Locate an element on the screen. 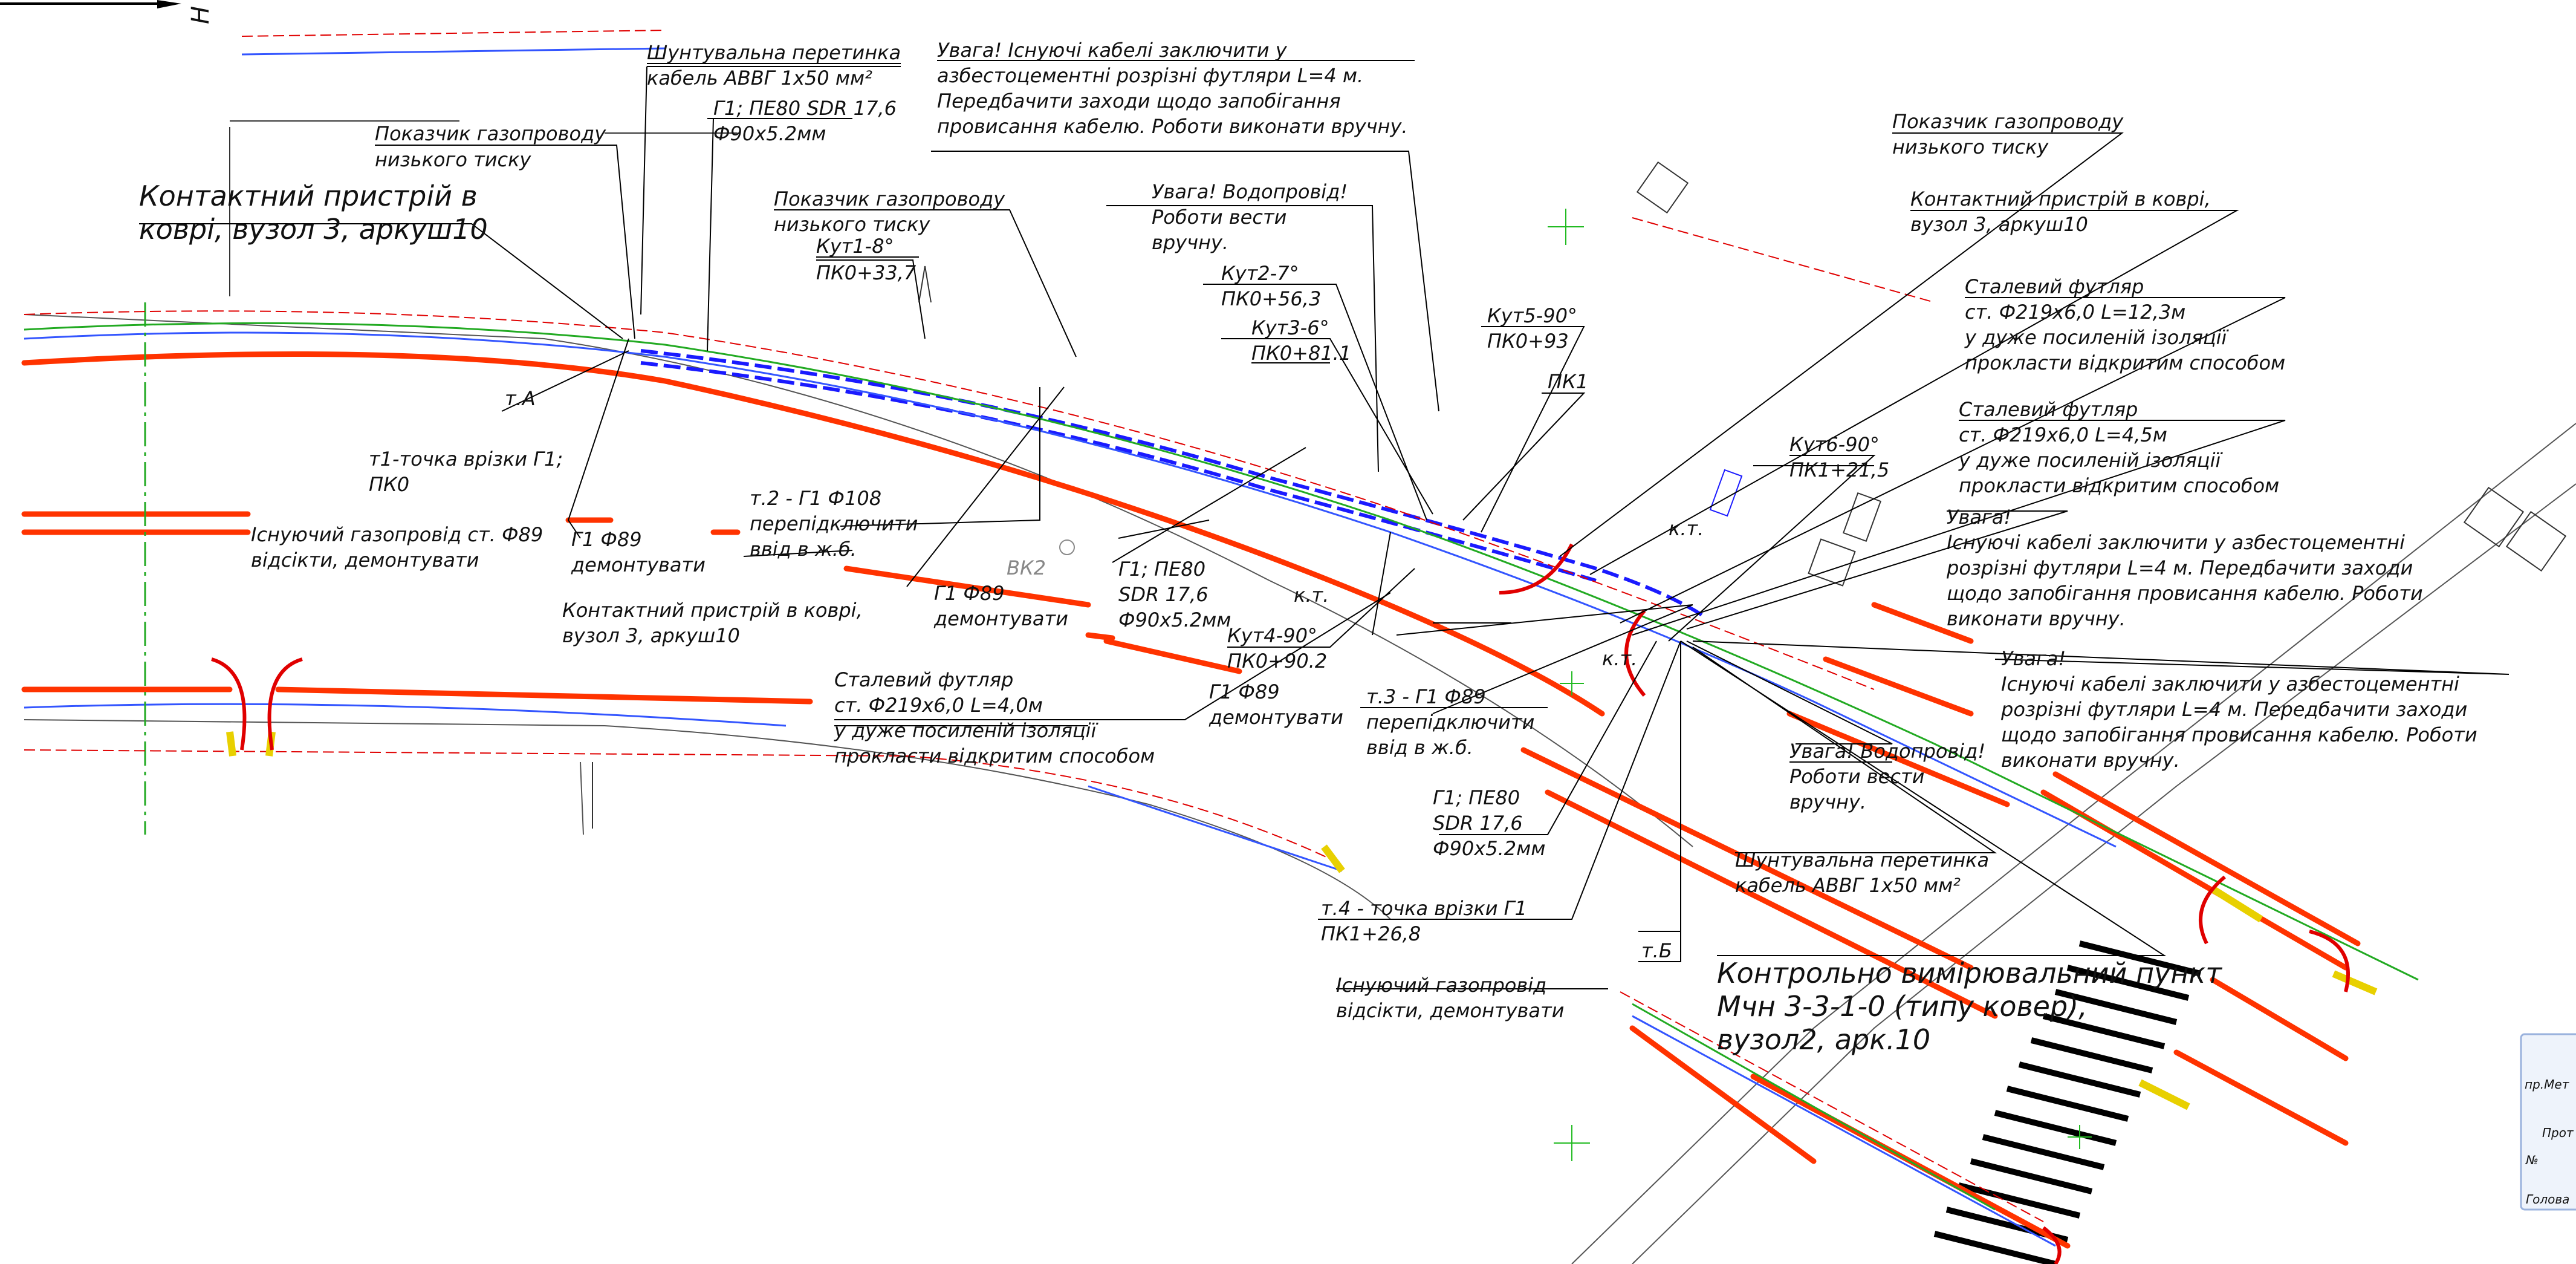 The image size is (2576, 1264). annotation-bk2: ВК2 is located at coordinates (1041, 559).